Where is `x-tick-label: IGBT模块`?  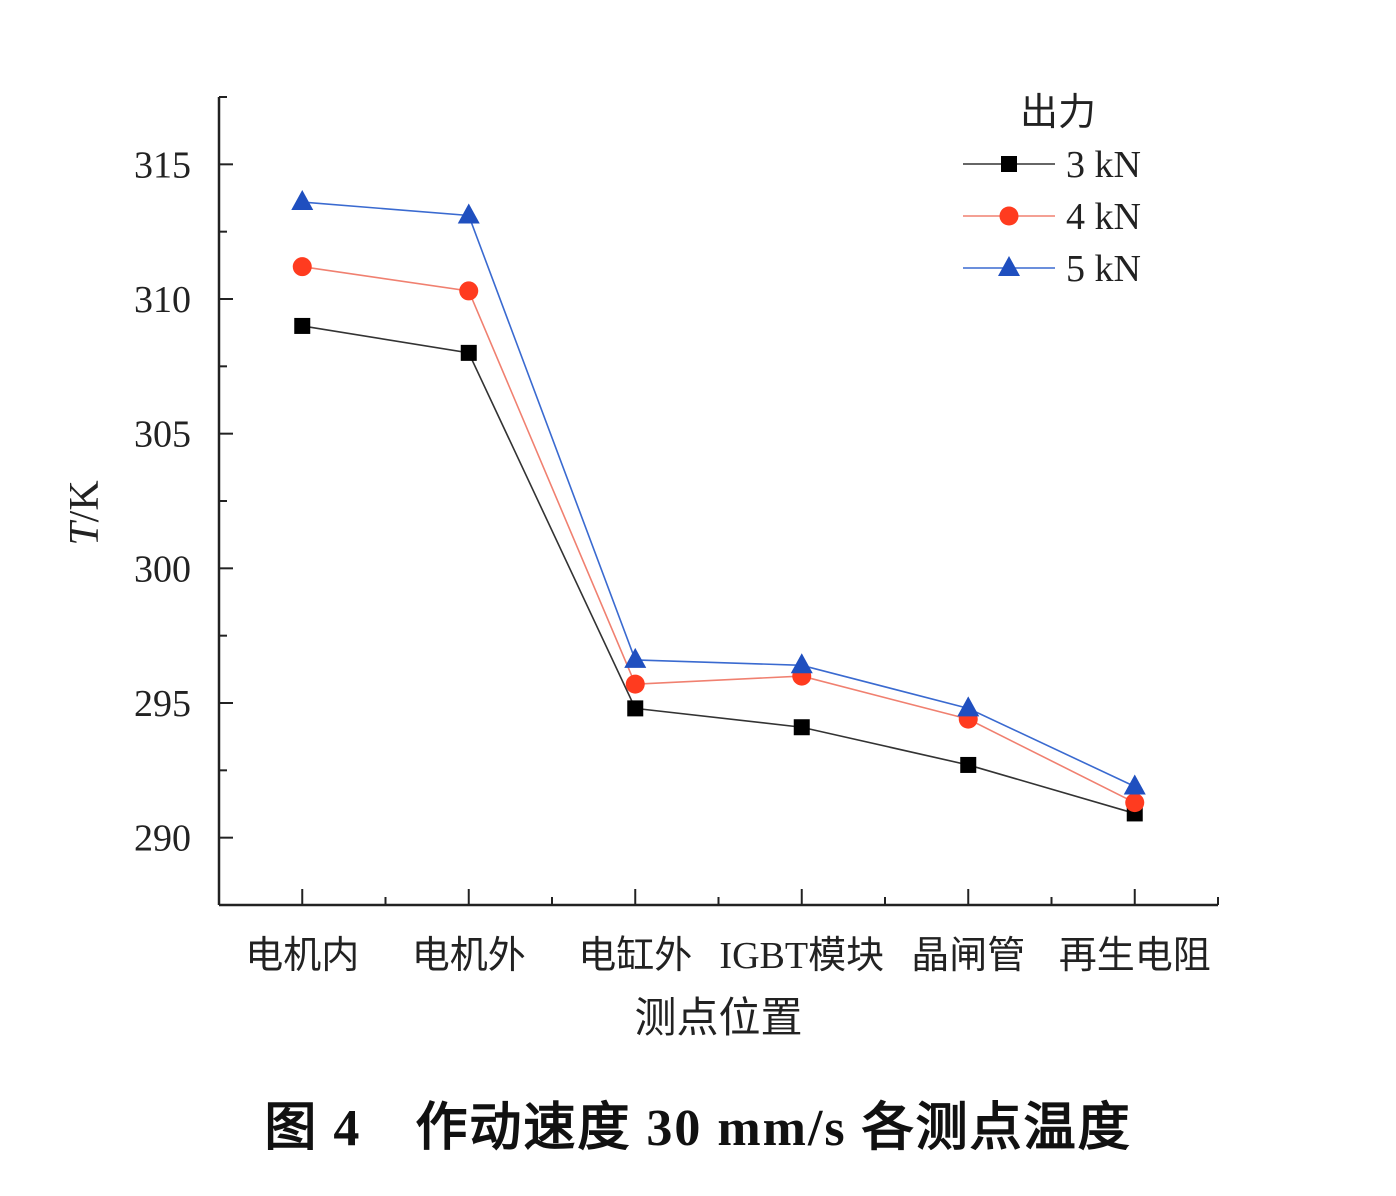
x-tick-label: IGBT模块 is located at coordinates (801, 956).